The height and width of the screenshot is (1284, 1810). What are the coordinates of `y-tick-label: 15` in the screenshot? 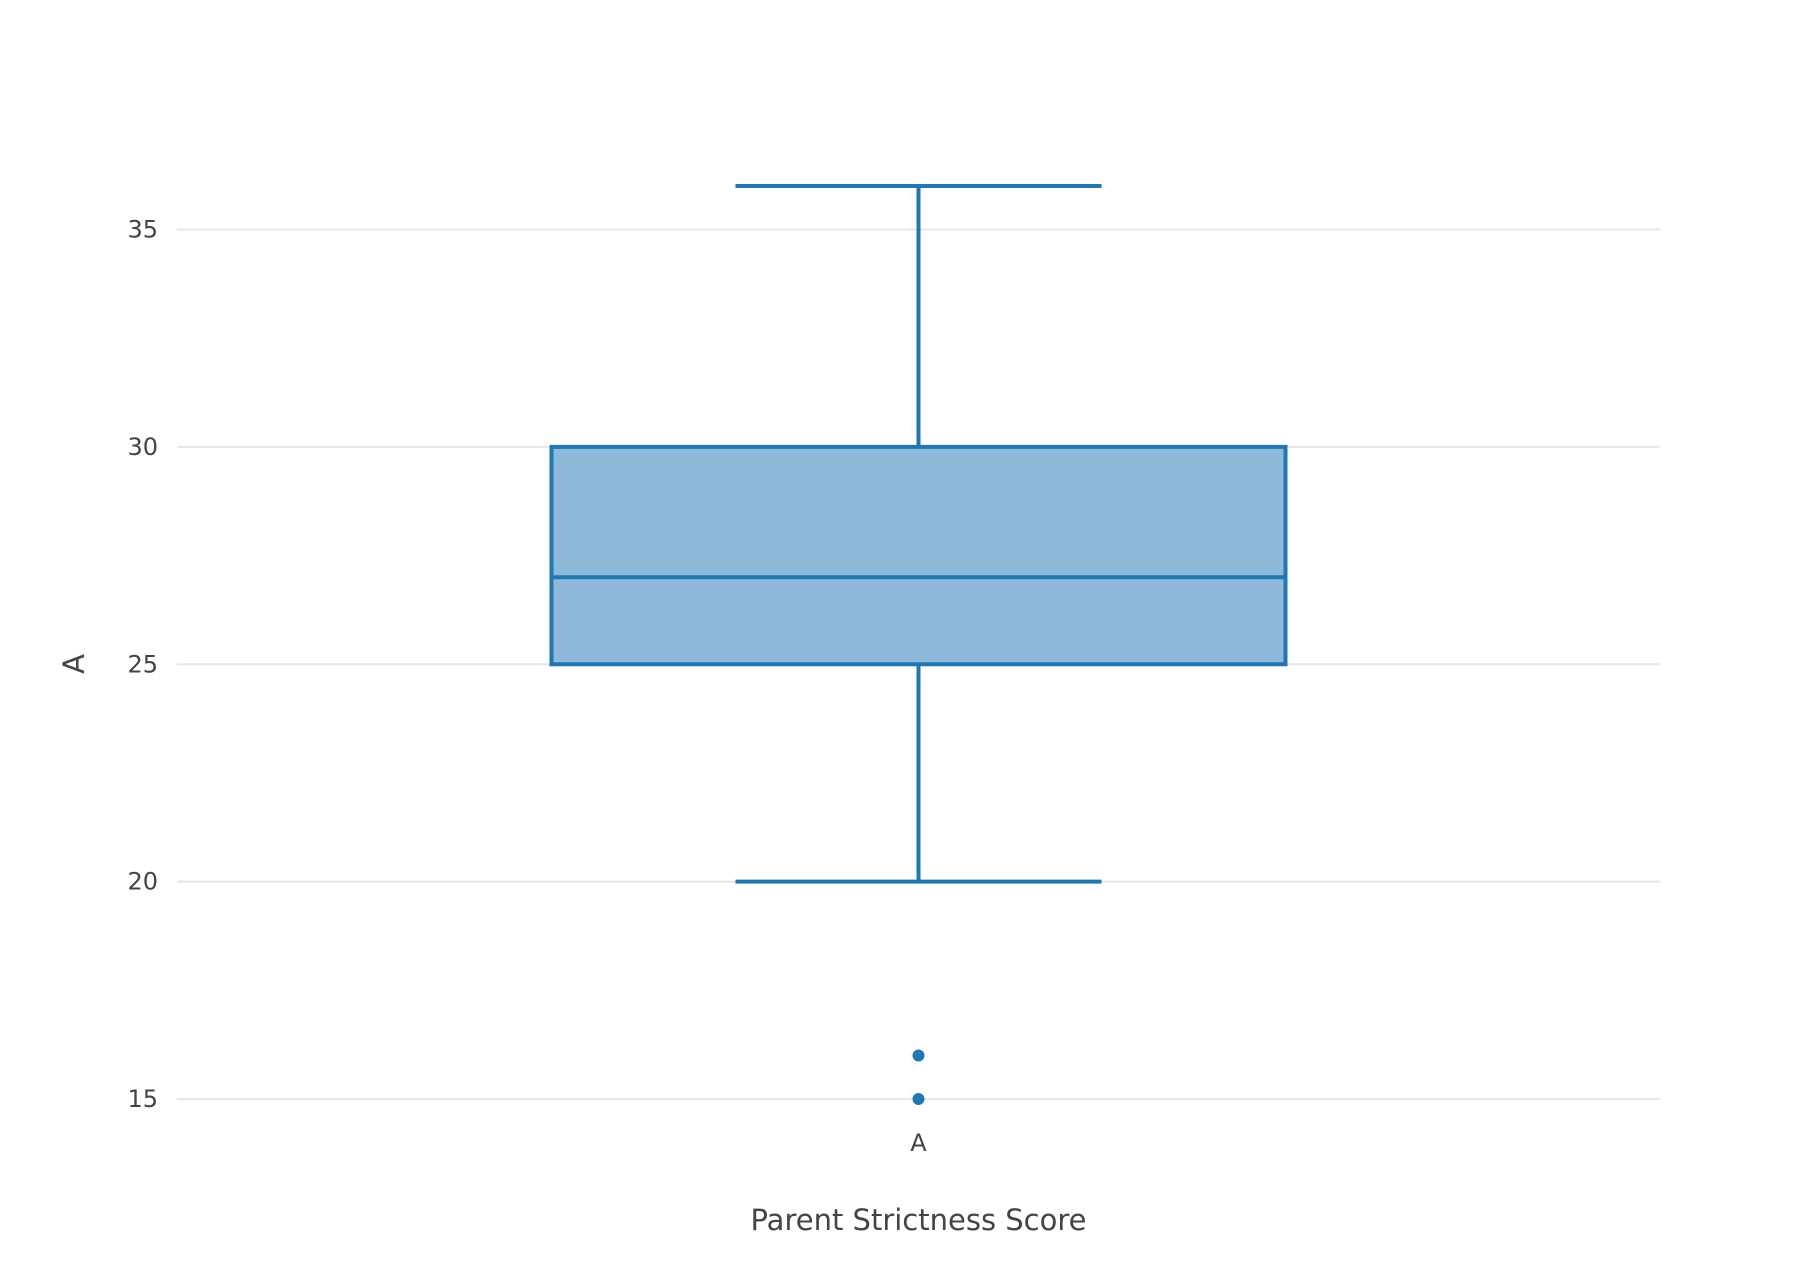 It's located at (142, 1099).